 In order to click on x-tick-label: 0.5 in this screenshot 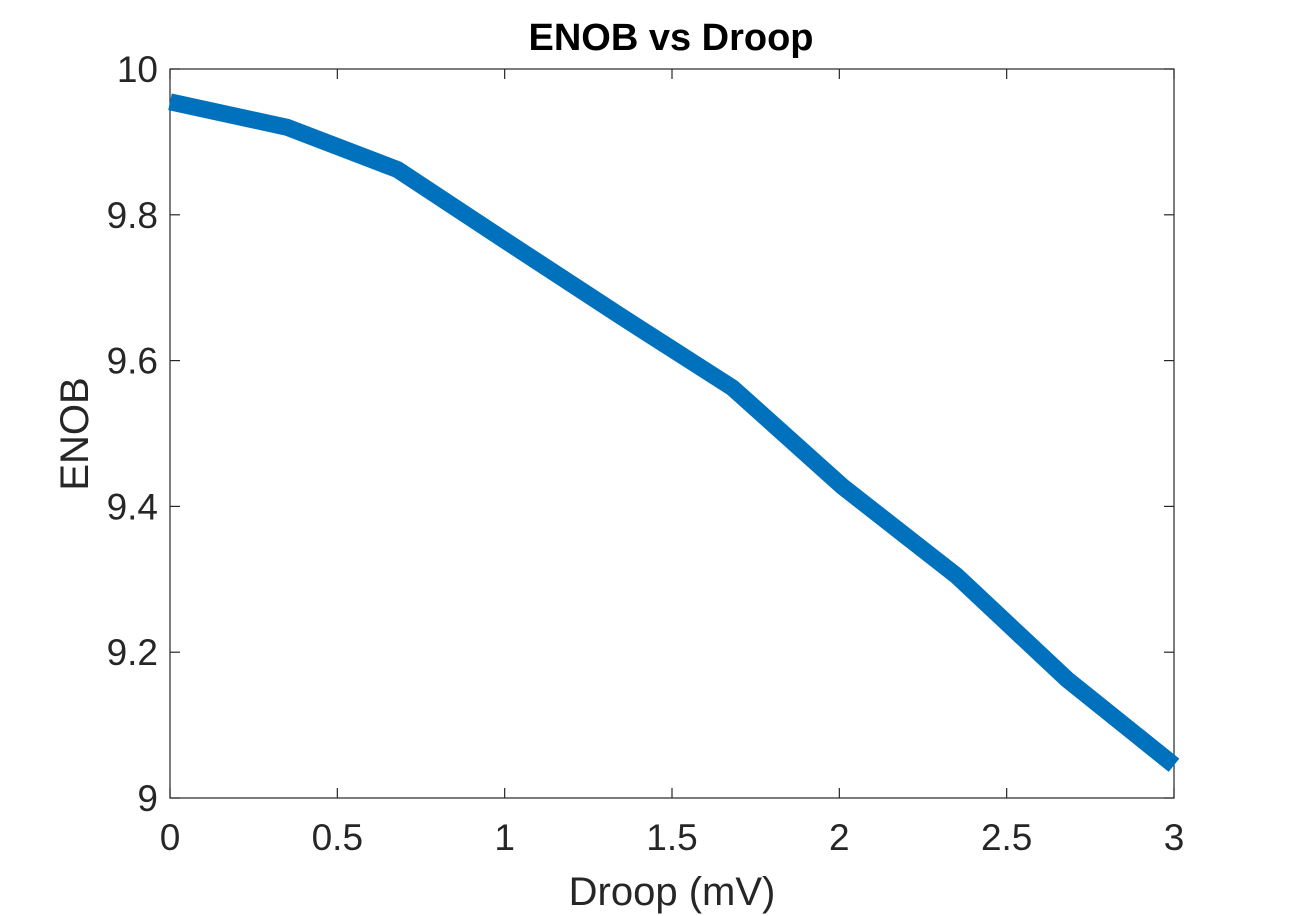, I will do `click(337, 837)`.